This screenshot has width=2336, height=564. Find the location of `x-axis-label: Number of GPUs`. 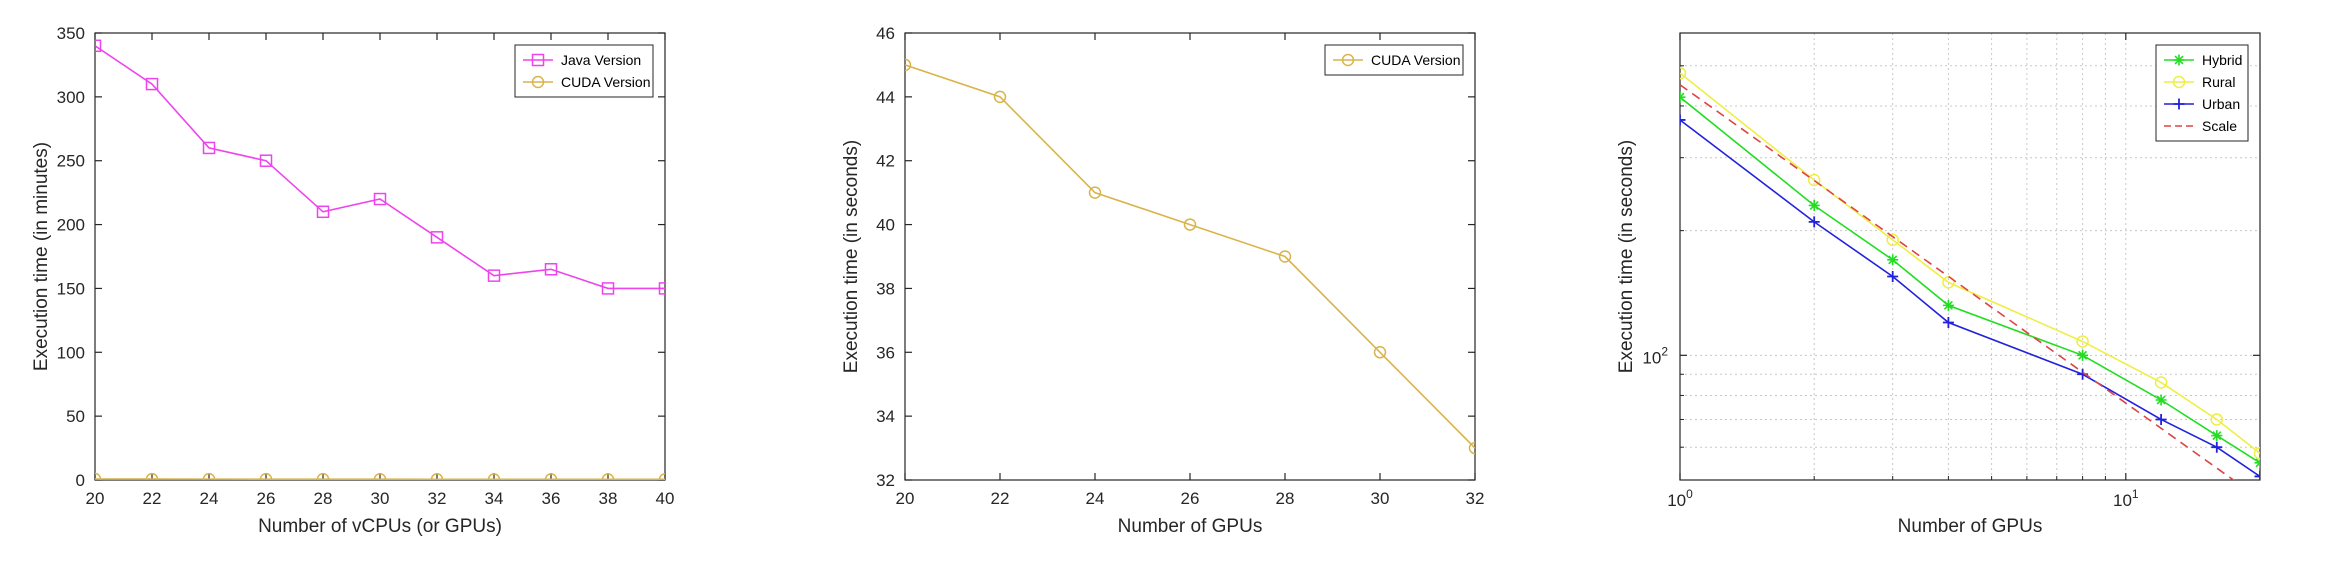

x-axis-label: Number of GPUs is located at coordinates (1970, 526).